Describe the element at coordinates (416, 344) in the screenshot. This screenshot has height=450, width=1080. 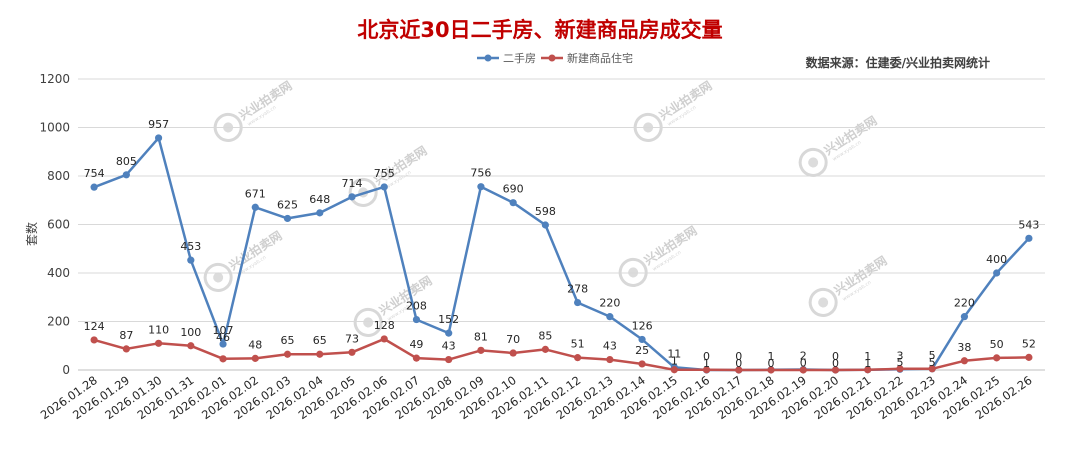
I see `data-label: 49` at that location.